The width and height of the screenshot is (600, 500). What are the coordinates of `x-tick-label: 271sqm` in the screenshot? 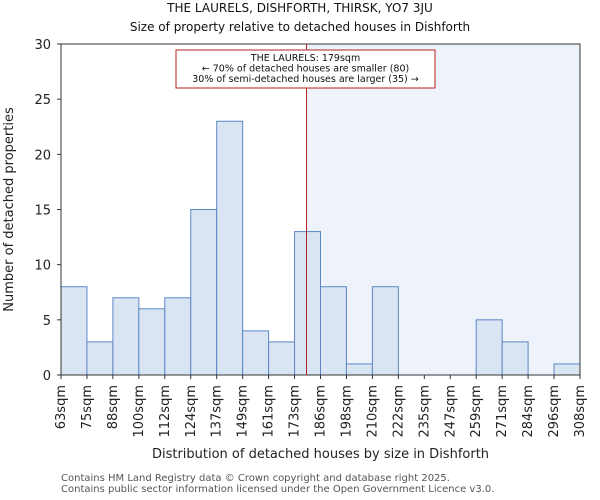 It's located at (502, 411).